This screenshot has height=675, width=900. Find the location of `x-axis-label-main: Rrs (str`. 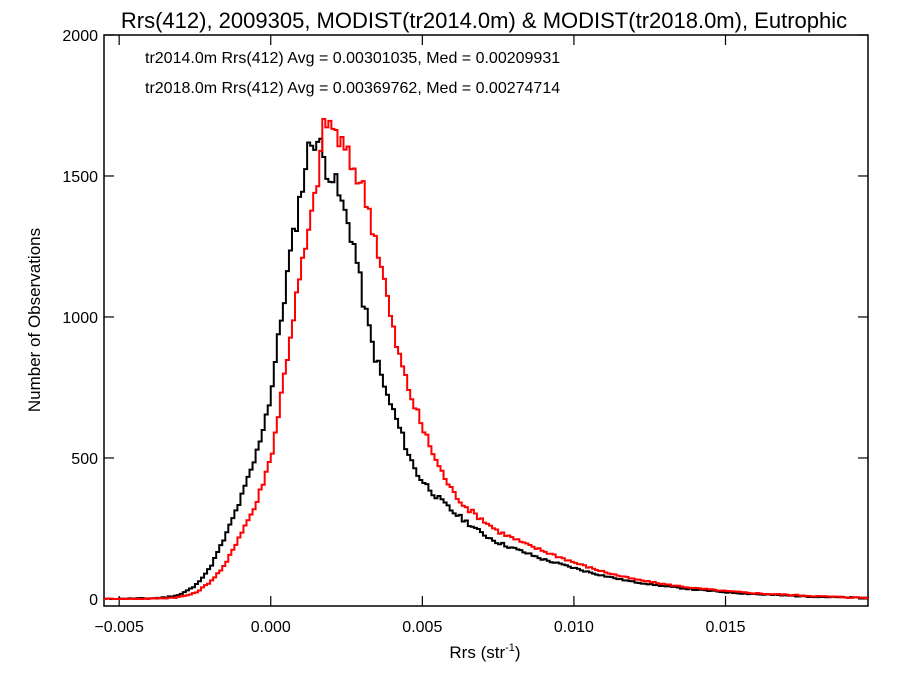

x-axis-label-main: Rrs (str is located at coordinates (477, 652).